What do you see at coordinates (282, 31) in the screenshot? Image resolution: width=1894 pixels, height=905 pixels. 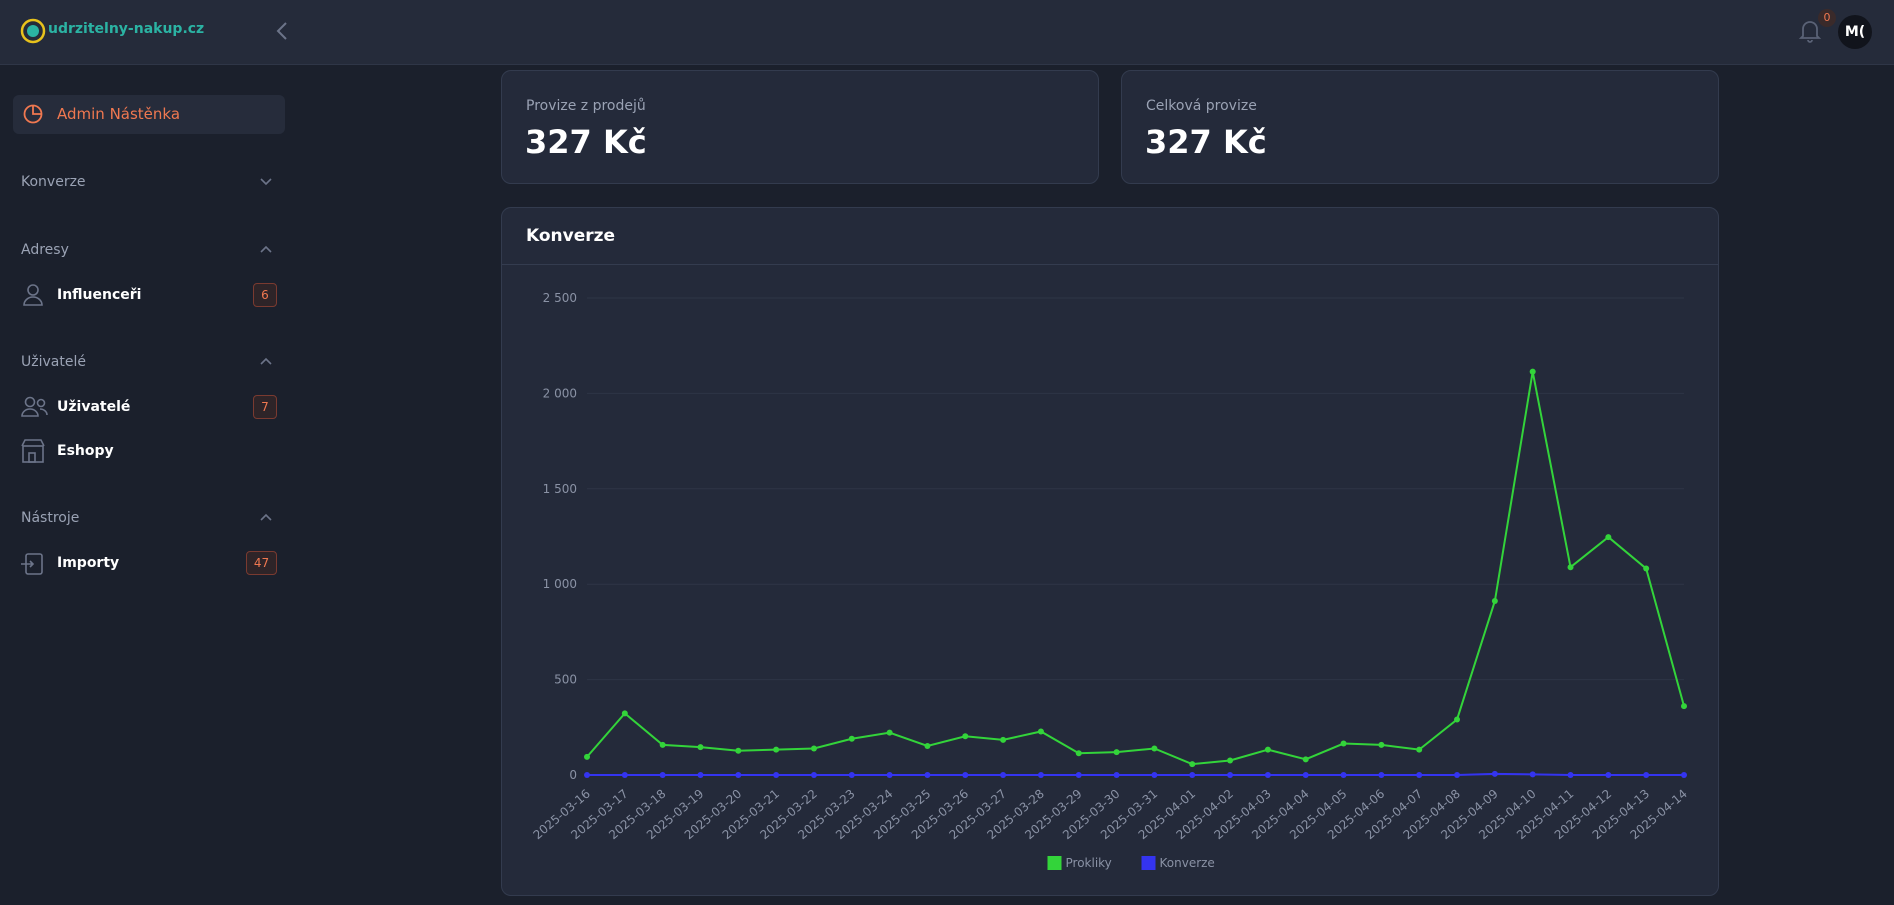 I see `collapse-button` at bounding box center [282, 31].